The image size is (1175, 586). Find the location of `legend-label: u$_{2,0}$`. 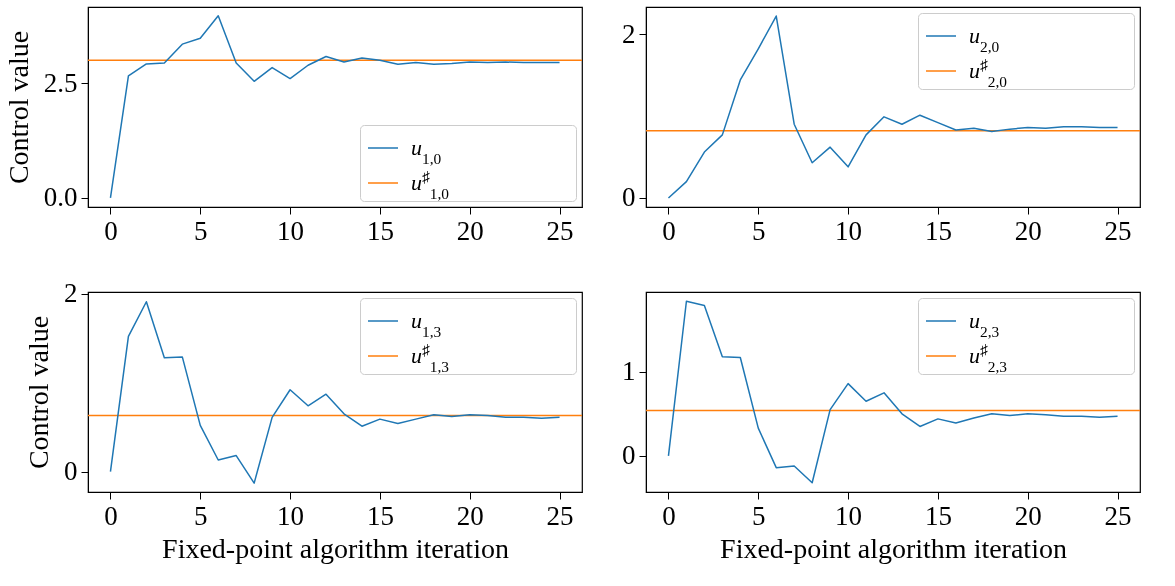

legend-label: u$_{2,0}$ is located at coordinates (984, 39).